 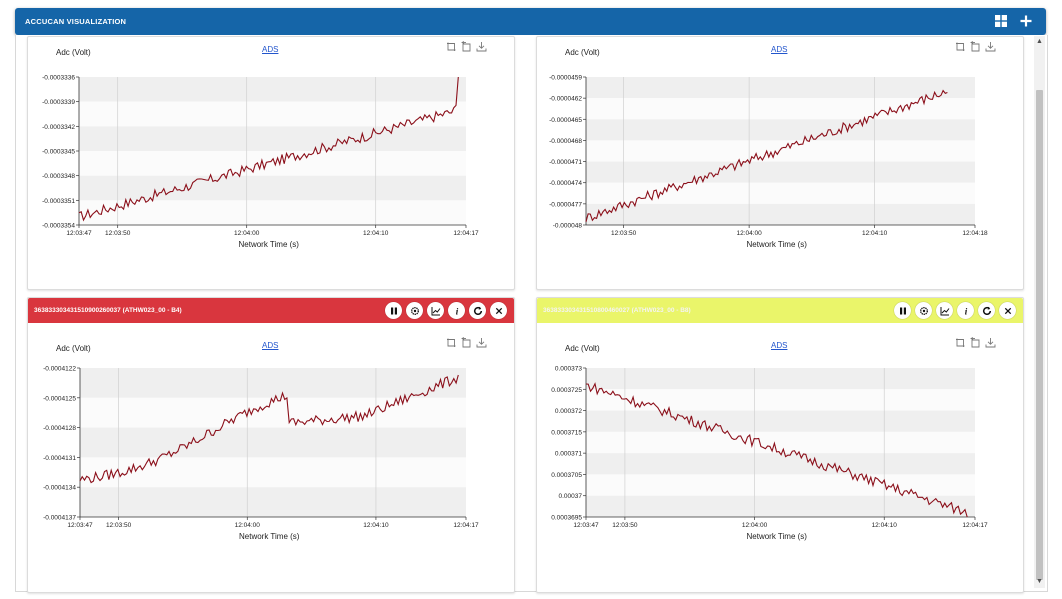 What do you see at coordinates (58, 201) in the screenshot?
I see `y-tick-label: -0.0003351` at bounding box center [58, 201].